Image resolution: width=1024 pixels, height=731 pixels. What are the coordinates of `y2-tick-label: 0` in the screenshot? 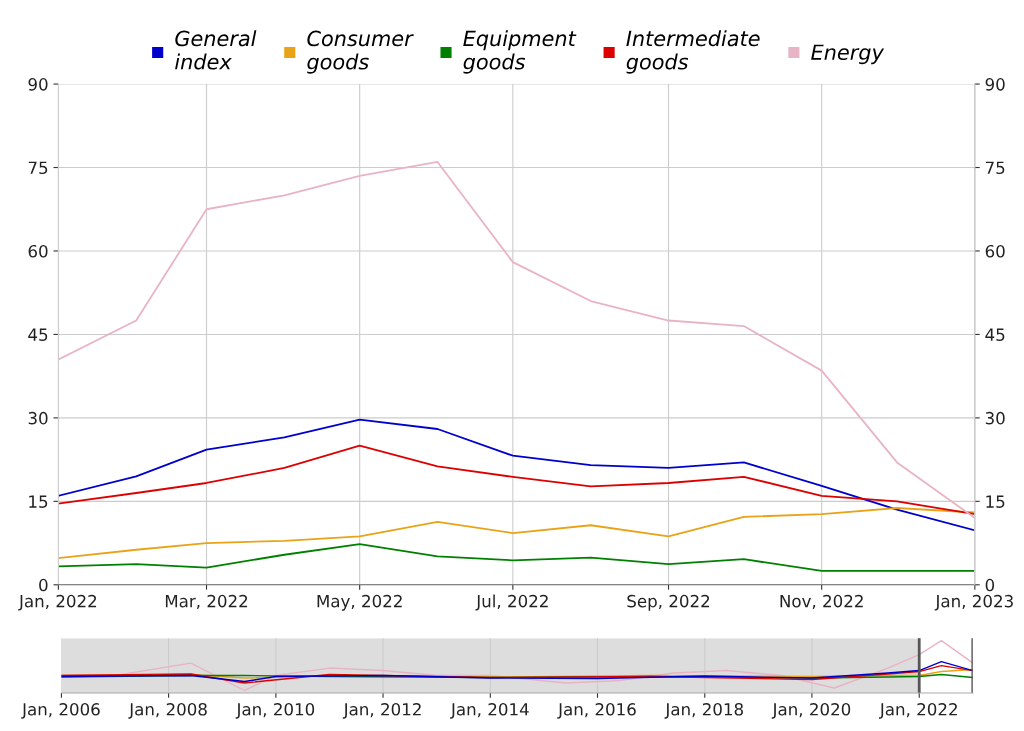 It's located at (990, 585).